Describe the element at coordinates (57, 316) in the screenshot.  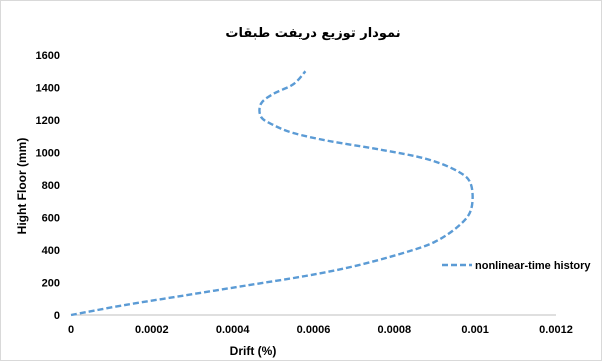
I see `y-tick-label: 0` at that location.